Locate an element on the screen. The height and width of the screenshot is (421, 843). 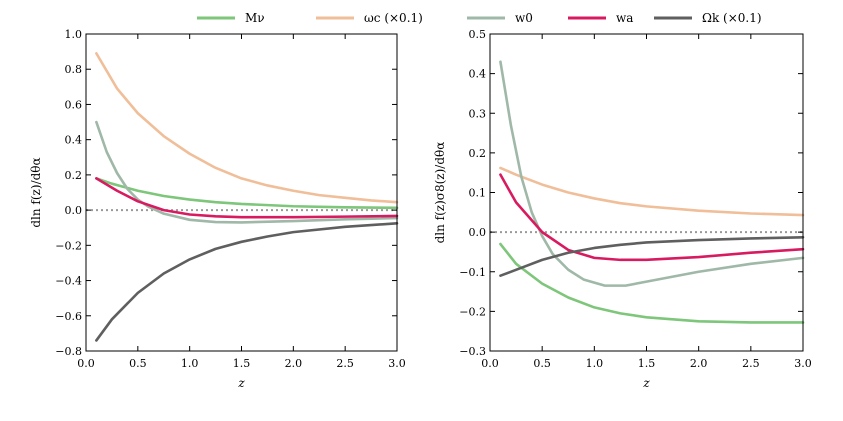
series-line-Mnu is located at coordinates (652, 283).